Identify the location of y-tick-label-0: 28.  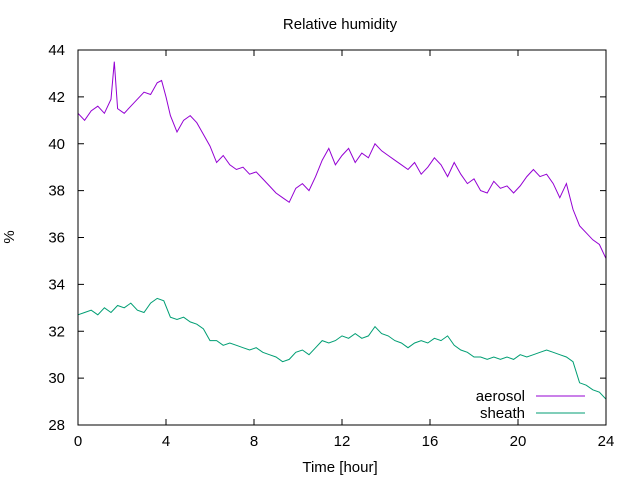
(56, 425).